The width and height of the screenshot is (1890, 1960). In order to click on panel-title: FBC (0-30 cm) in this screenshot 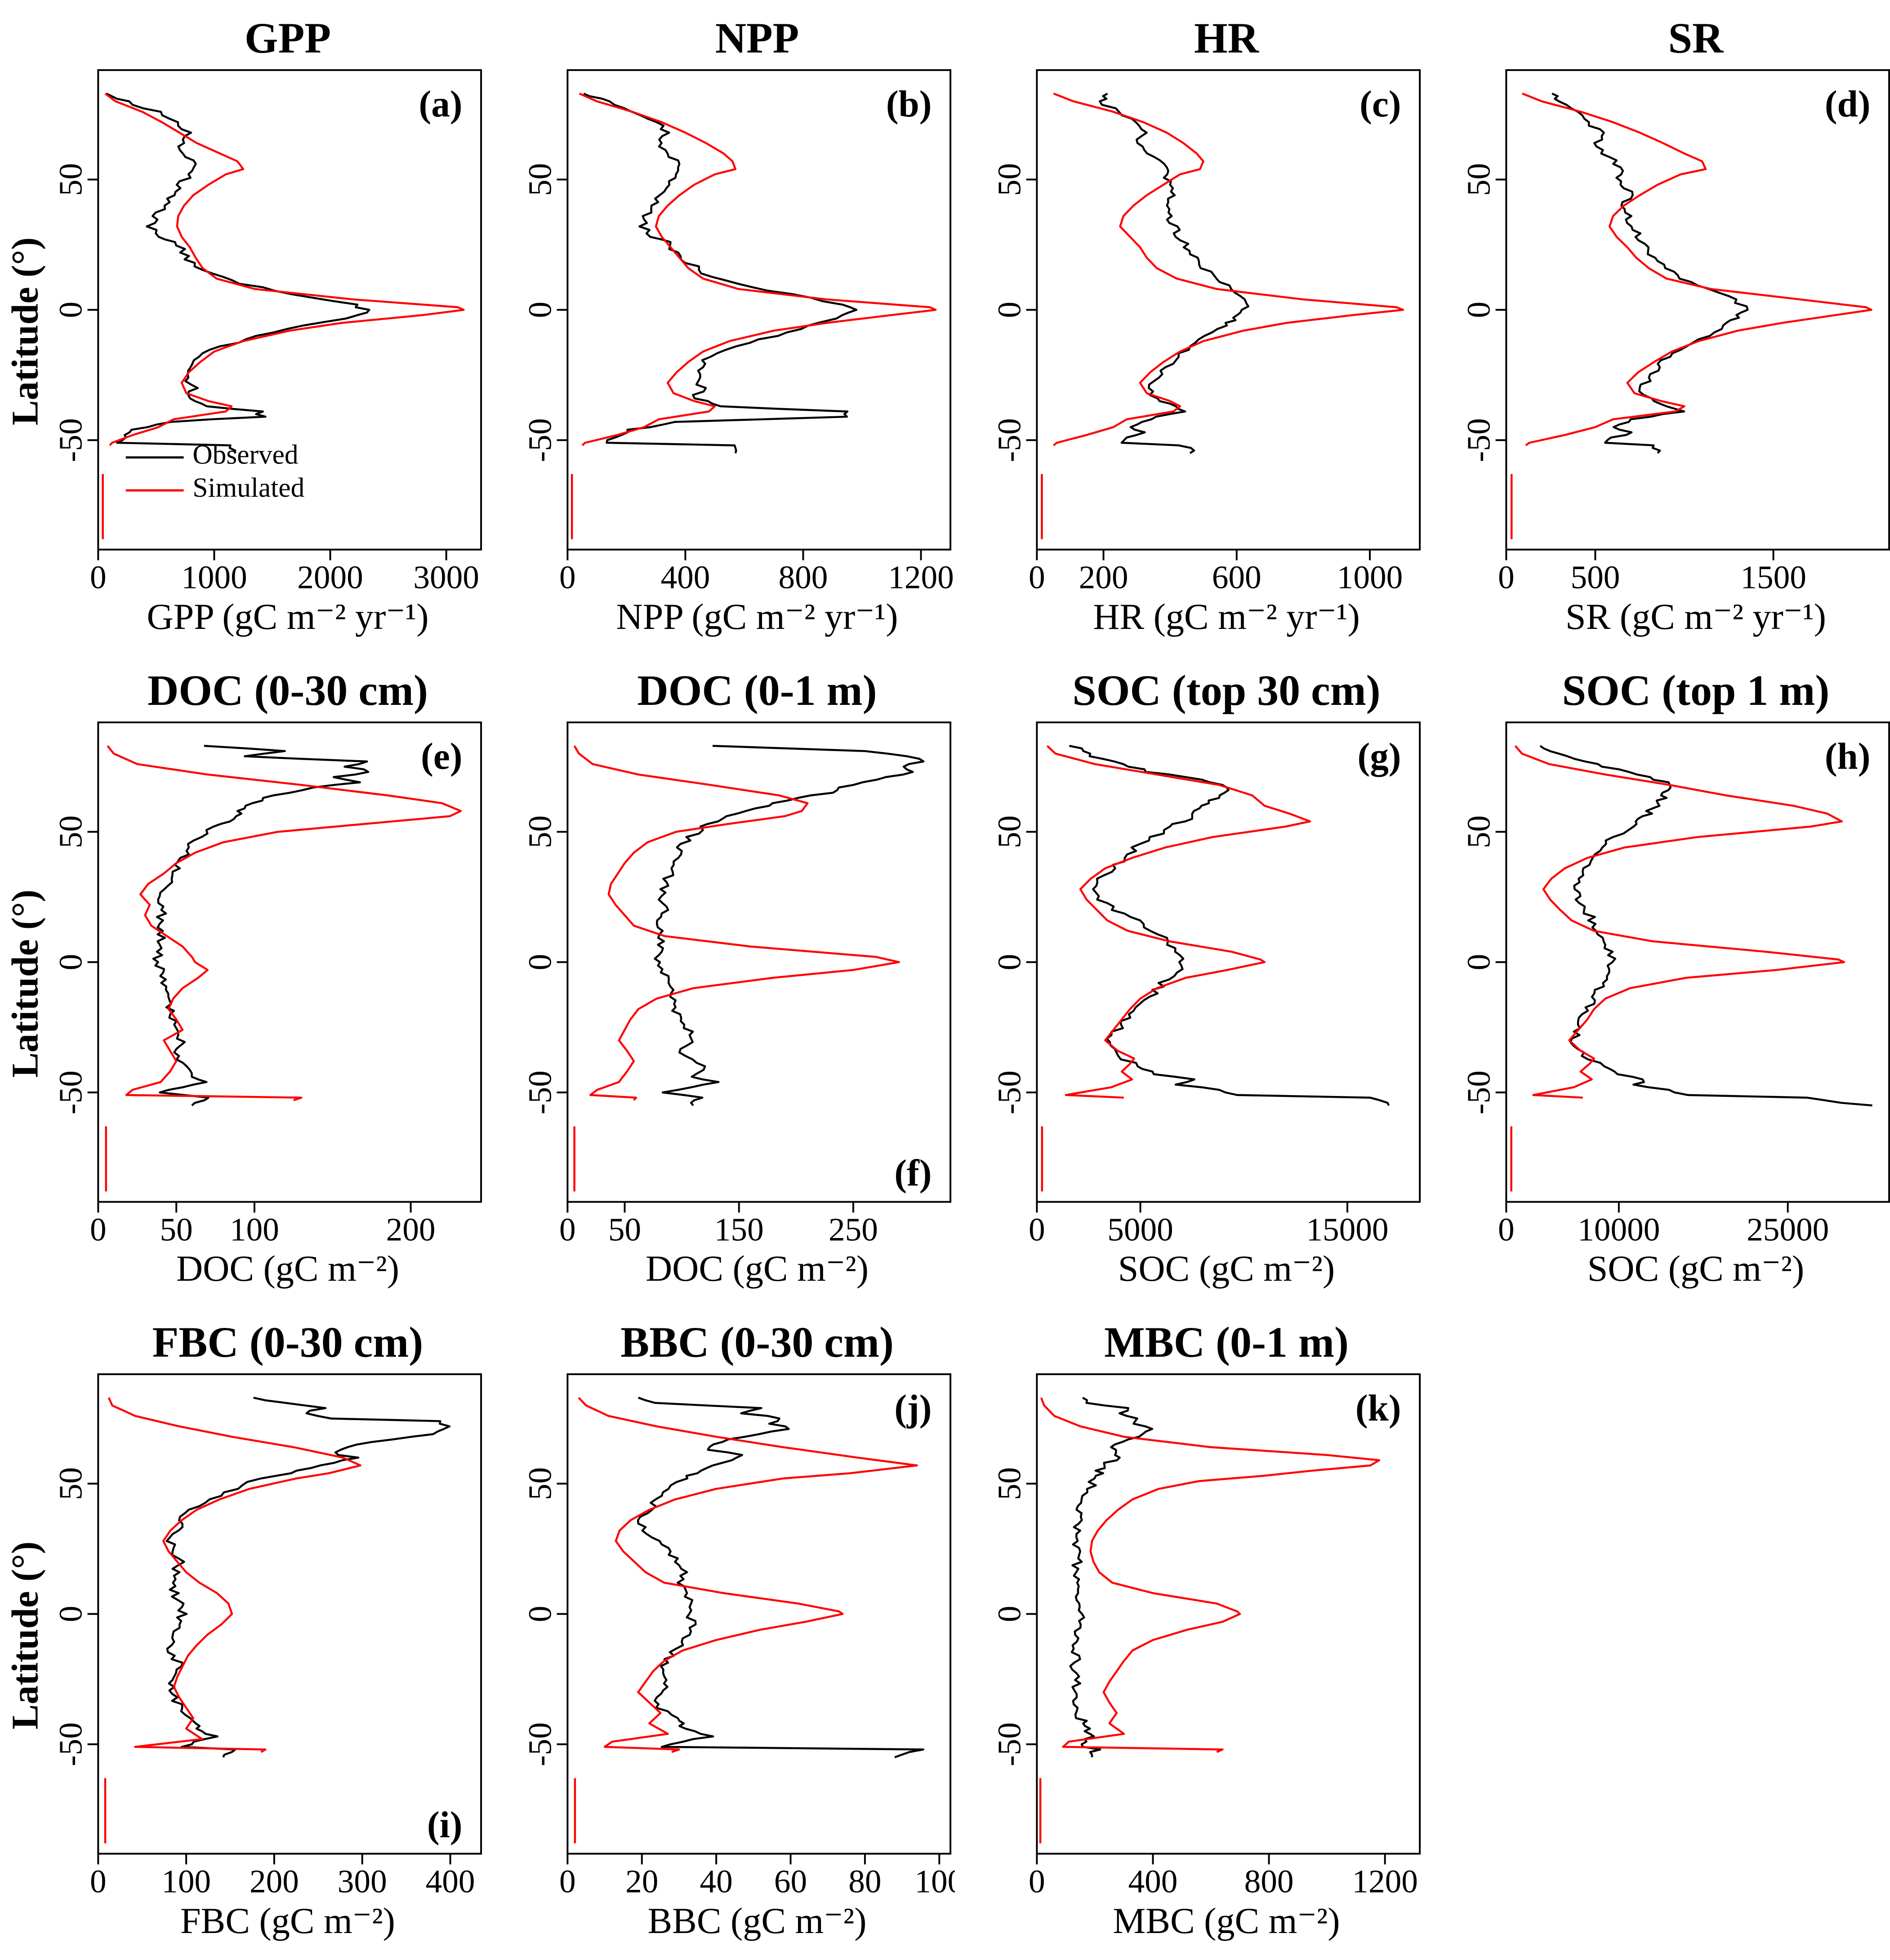, I will do `click(287, 1342)`.